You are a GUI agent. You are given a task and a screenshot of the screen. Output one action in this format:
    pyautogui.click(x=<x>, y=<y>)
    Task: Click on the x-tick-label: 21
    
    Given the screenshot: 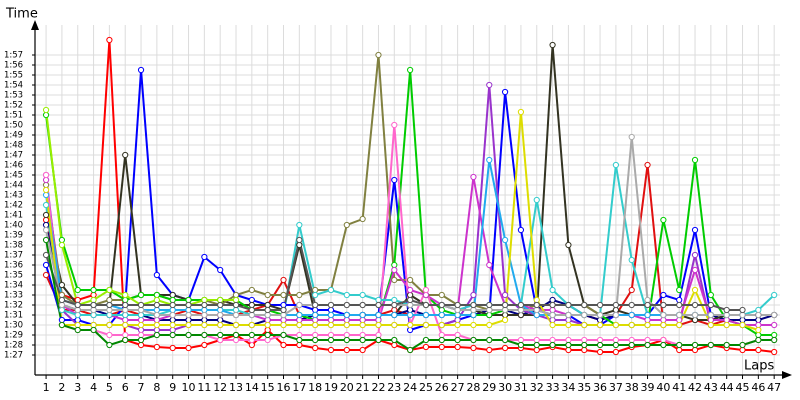 What is the action you would take?
    pyautogui.click(x=363, y=387)
    